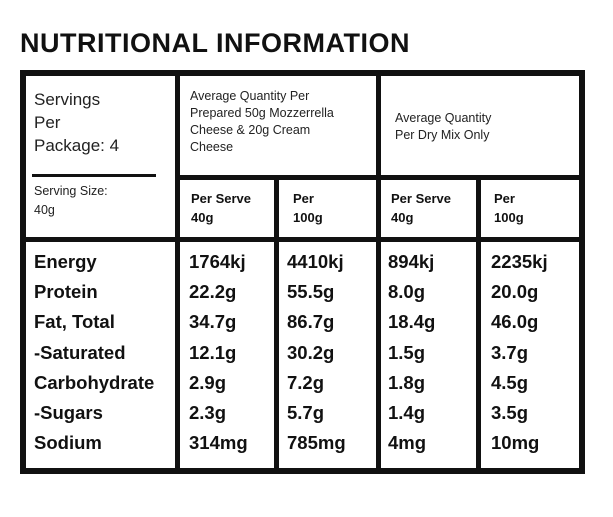  Describe the element at coordinates (213, 292) in the screenshot. I see `value-cell: 22.2g` at that location.